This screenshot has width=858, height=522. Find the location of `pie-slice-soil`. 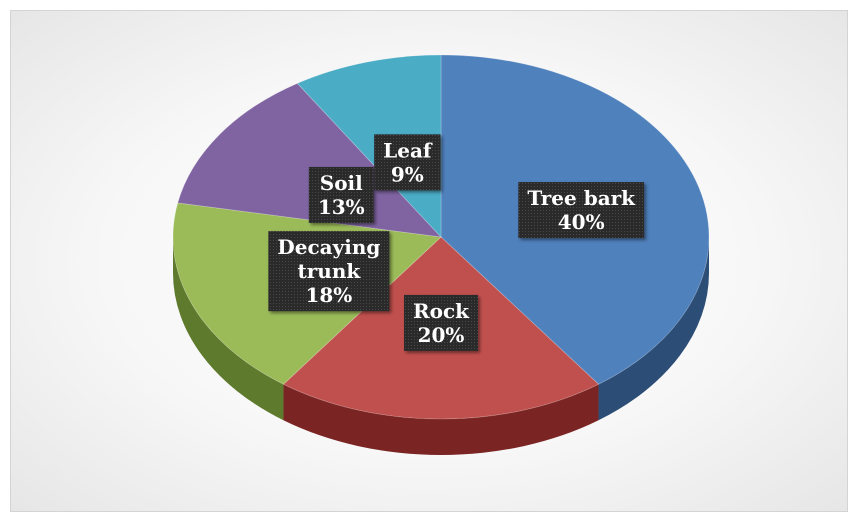

pie-slice-soil is located at coordinates (310, 160).